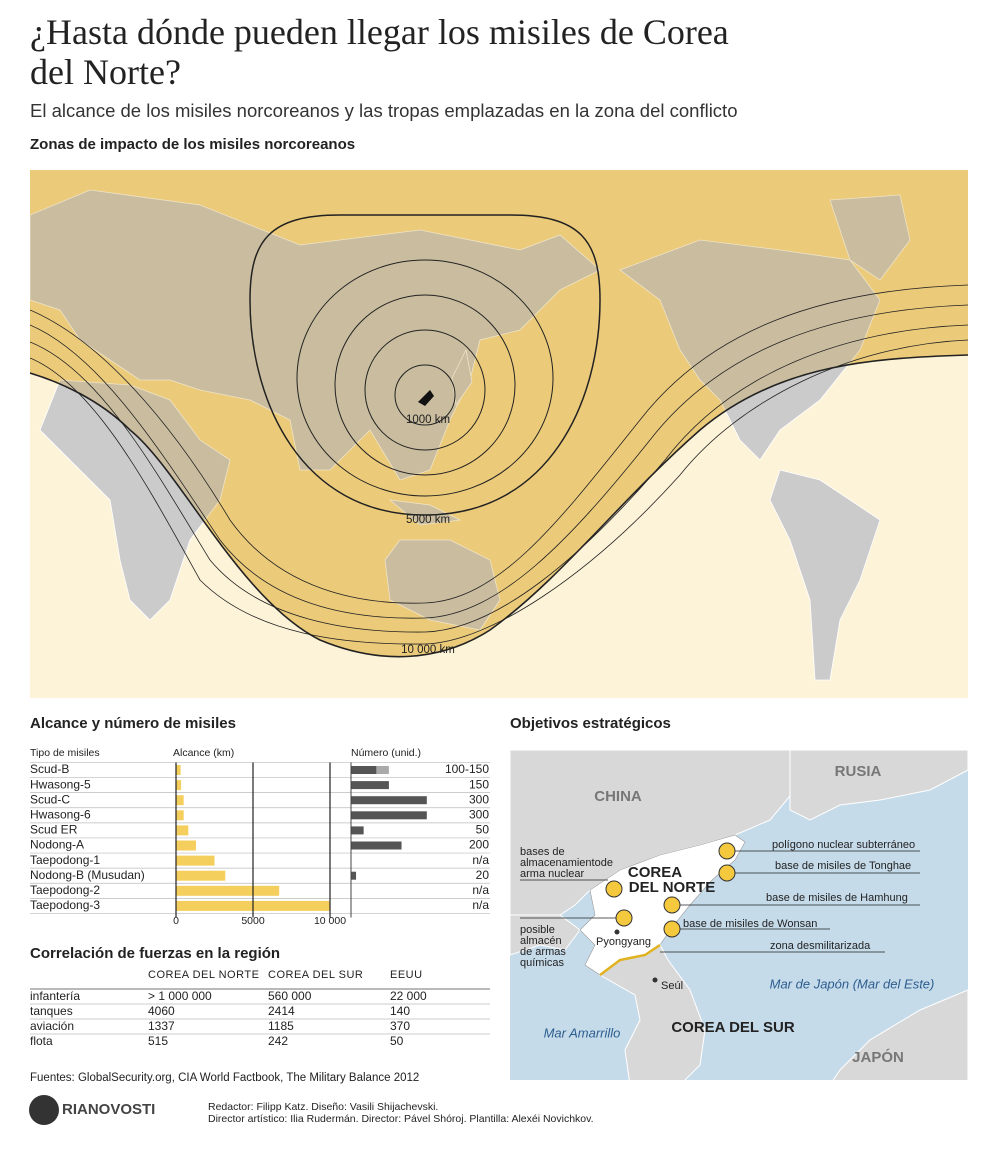 Image resolution: width=998 pixels, height=1151 pixels. Describe the element at coordinates (57, 845) in the screenshot. I see `category-label: Nodong-A` at that location.